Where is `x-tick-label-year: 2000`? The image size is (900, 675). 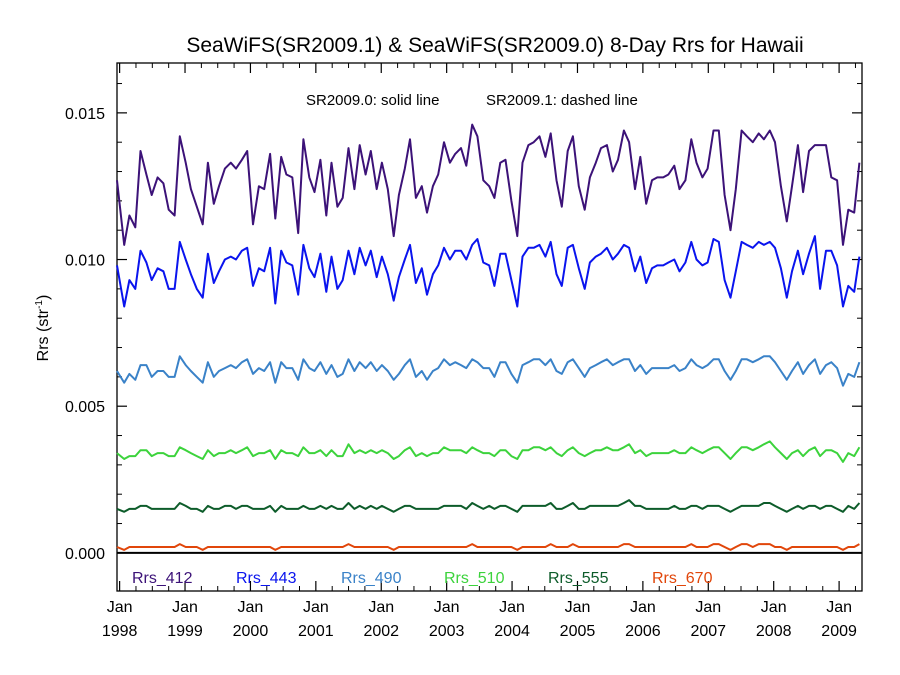
x-tick-label-year: 2000 is located at coordinates (251, 631).